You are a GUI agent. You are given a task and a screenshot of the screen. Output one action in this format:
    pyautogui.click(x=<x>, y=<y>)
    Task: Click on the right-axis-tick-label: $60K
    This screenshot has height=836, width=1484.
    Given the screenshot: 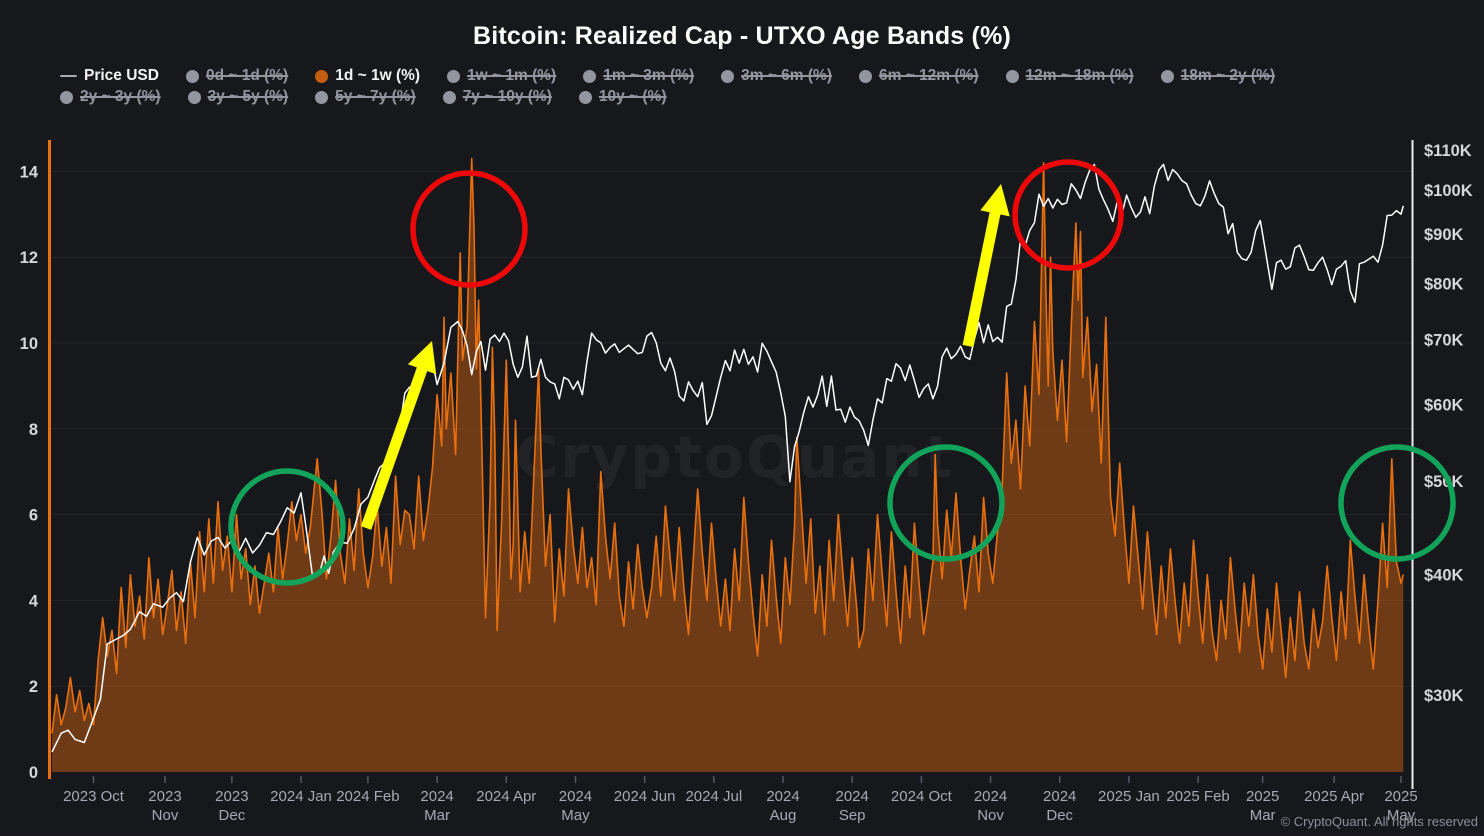 What is the action you would take?
    pyautogui.click(x=1444, y=405)
    